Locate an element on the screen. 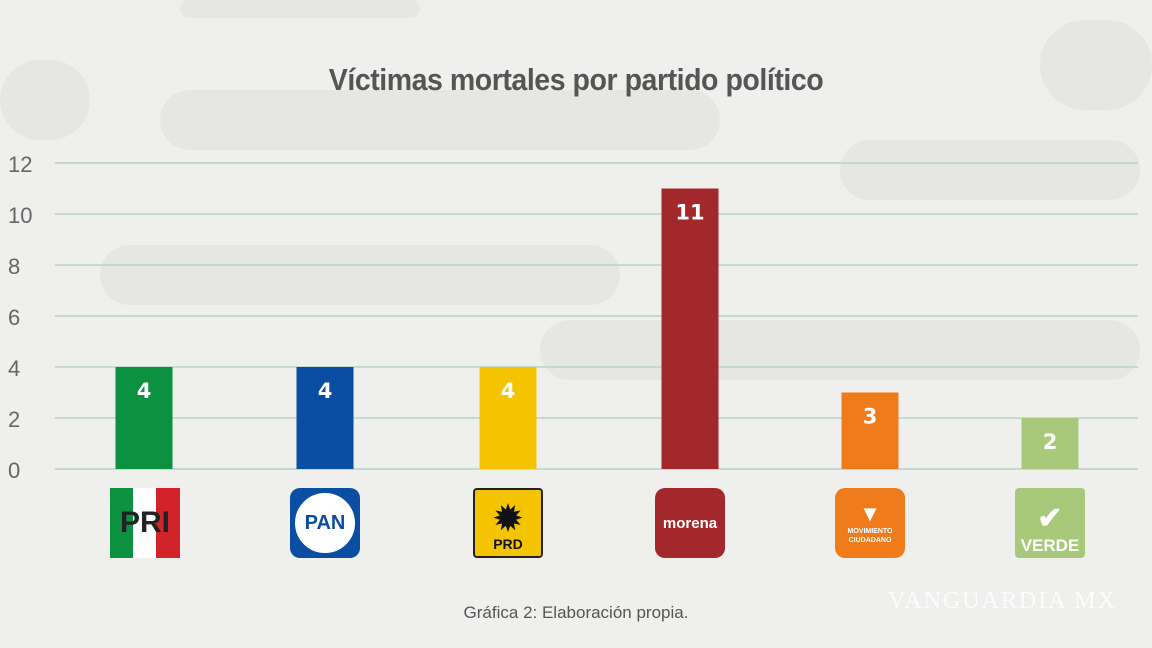 The height and width of the screenshot is (648, 1152). logo-verde: ✔ VERDE is located at coordinates (1050, 523).